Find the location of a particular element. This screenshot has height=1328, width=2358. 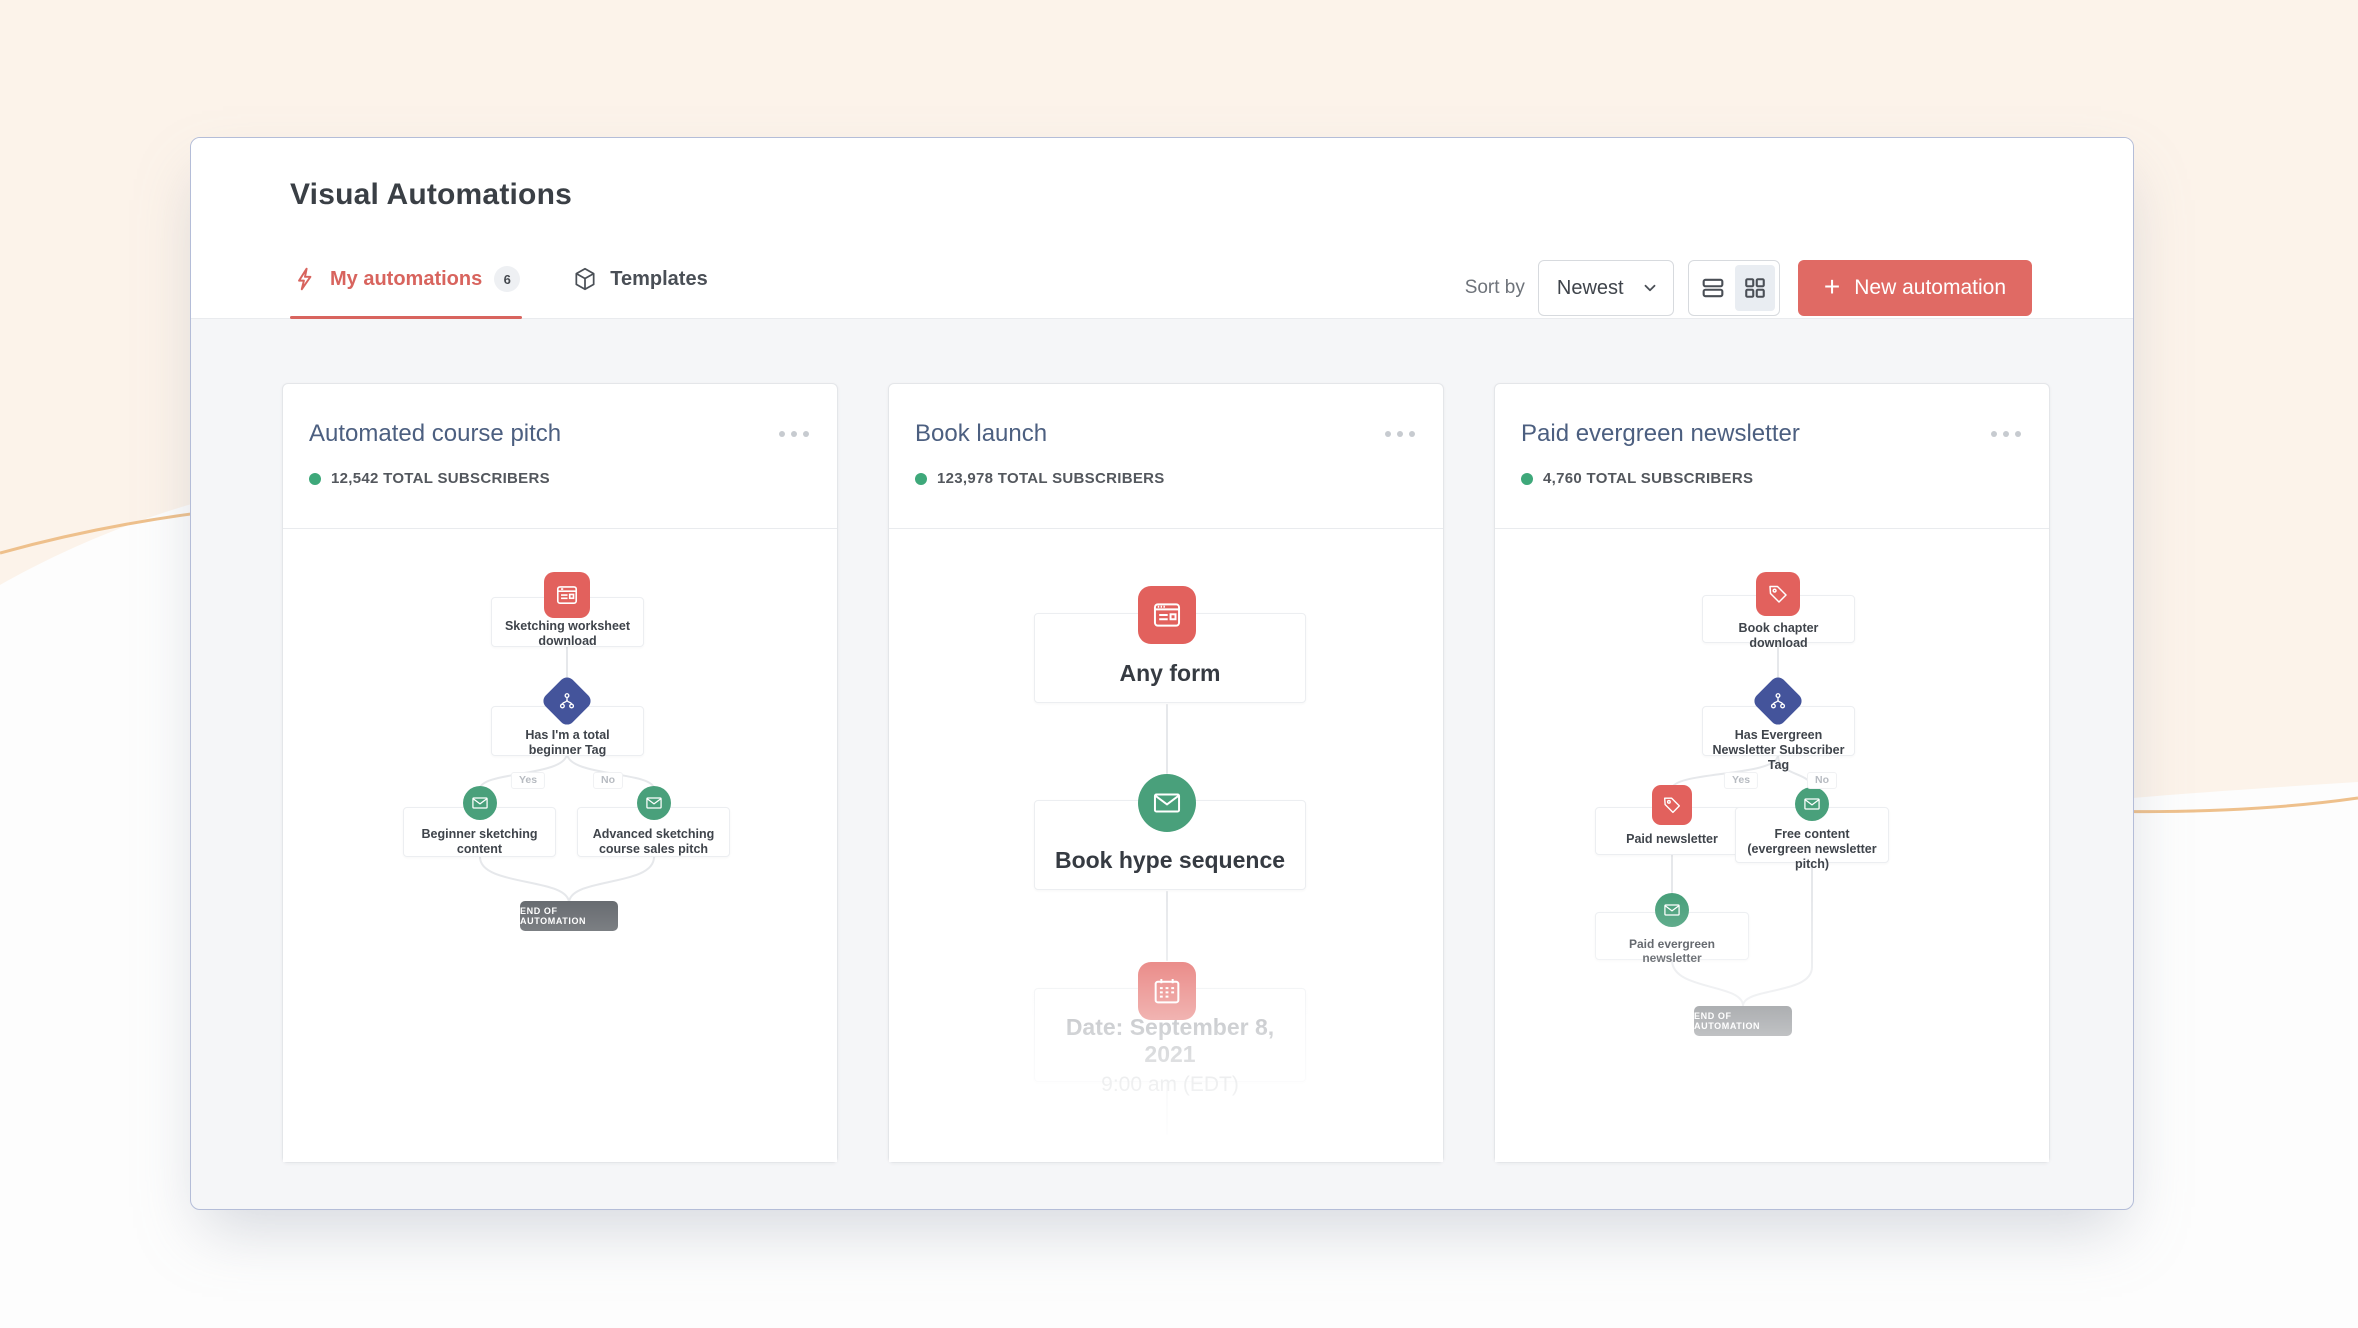

chevron-down-icon is located at coordinates (1650, 288).